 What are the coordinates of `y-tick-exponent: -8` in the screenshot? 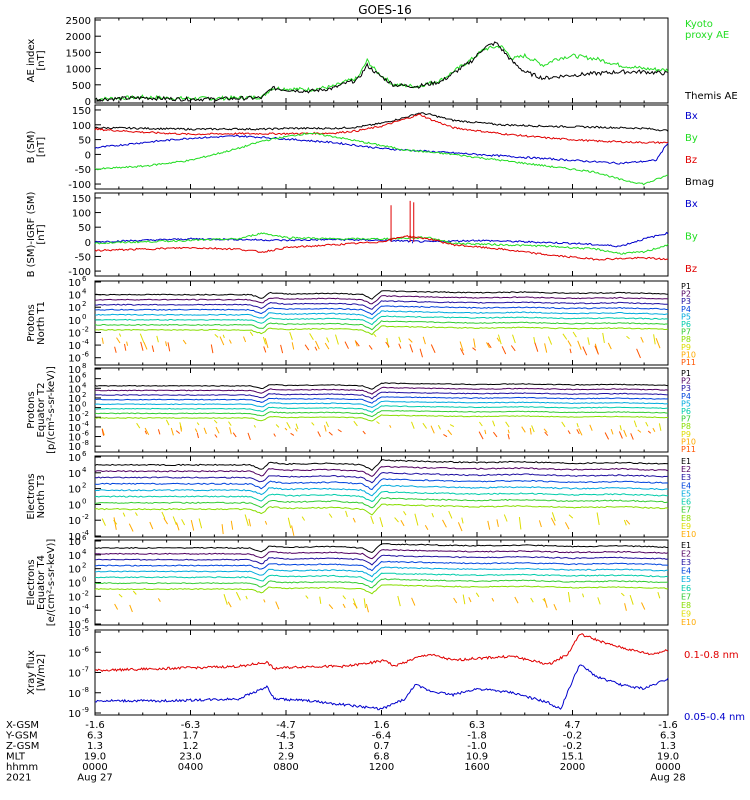 It's located at (85, 443).